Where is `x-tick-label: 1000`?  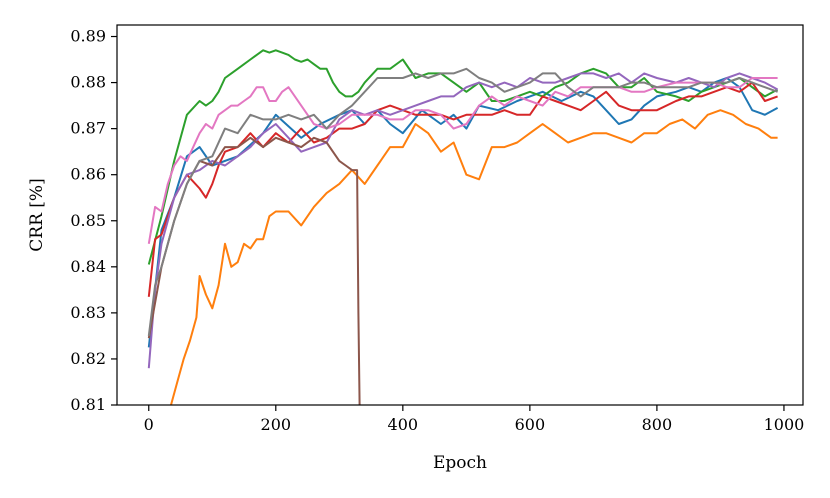
x-tick-label: 1000 is located at coordinates (784, 424).